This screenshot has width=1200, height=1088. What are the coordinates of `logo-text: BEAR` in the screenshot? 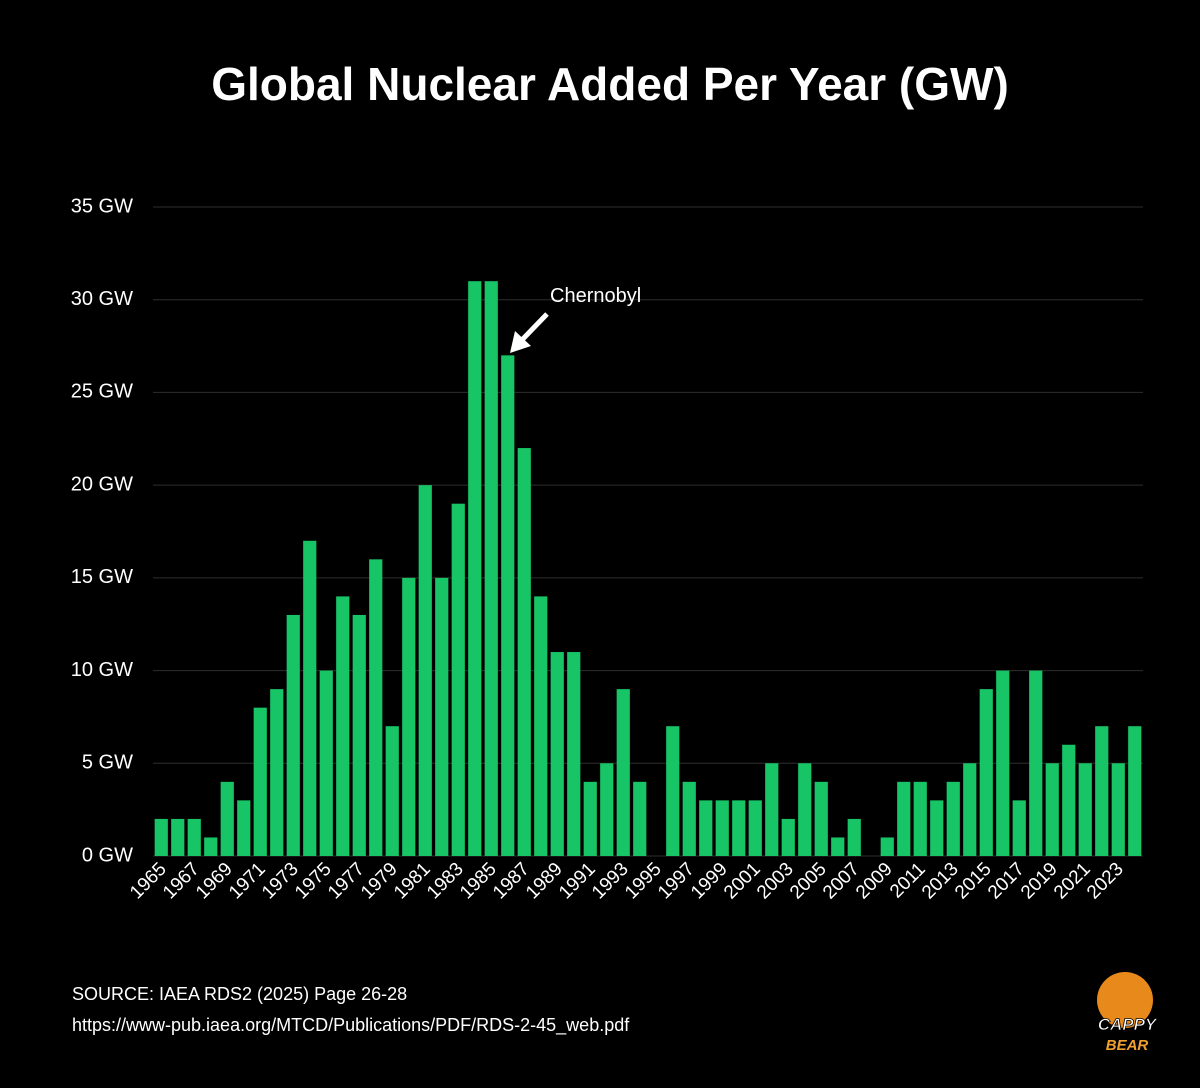 It's located at (1127, 1045).